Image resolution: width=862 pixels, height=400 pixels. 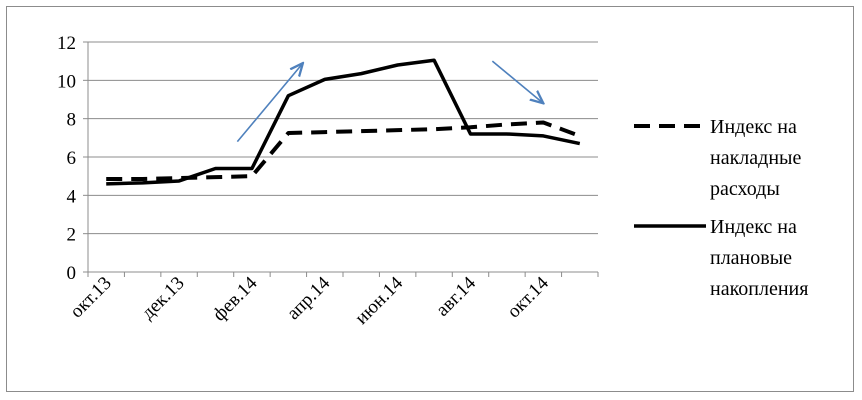 I want to click on legend-label: накопления, so click(x=759, y=289).